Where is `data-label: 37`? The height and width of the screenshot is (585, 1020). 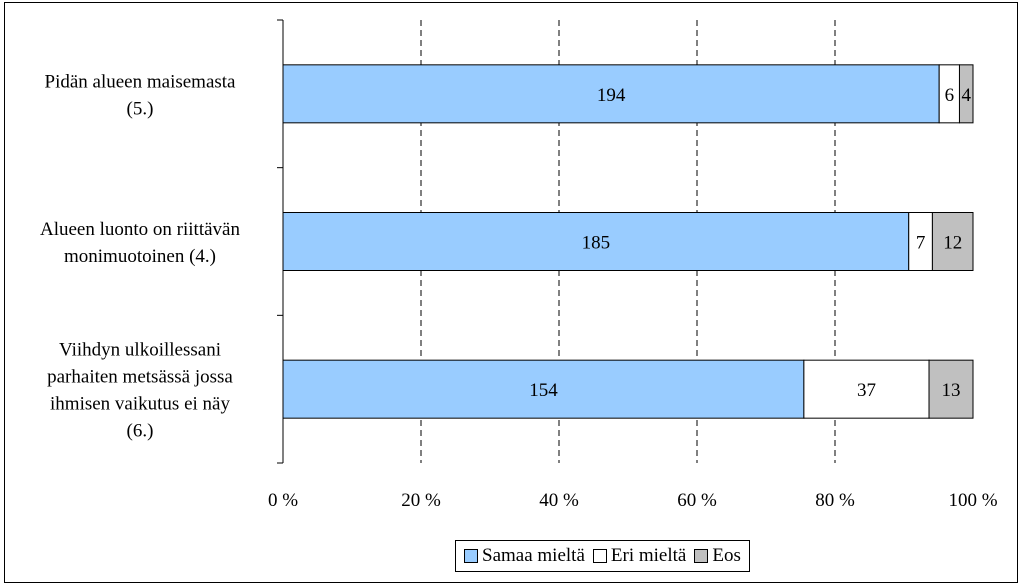 data-label: 37 is located at coordinates (866, 390).